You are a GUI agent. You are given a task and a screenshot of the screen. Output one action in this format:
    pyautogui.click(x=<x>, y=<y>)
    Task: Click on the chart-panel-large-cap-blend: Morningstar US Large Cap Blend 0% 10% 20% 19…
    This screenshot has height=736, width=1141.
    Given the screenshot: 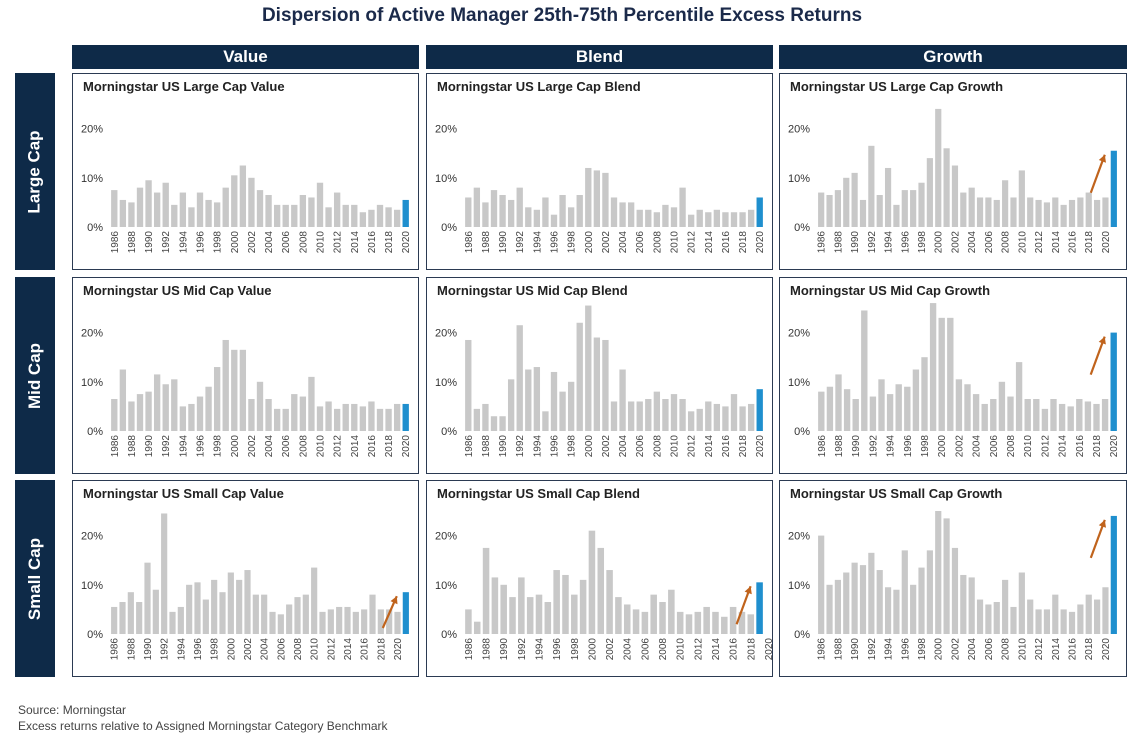 What is the action you would take?
    pyautogui.click(x=599, y=171)
    